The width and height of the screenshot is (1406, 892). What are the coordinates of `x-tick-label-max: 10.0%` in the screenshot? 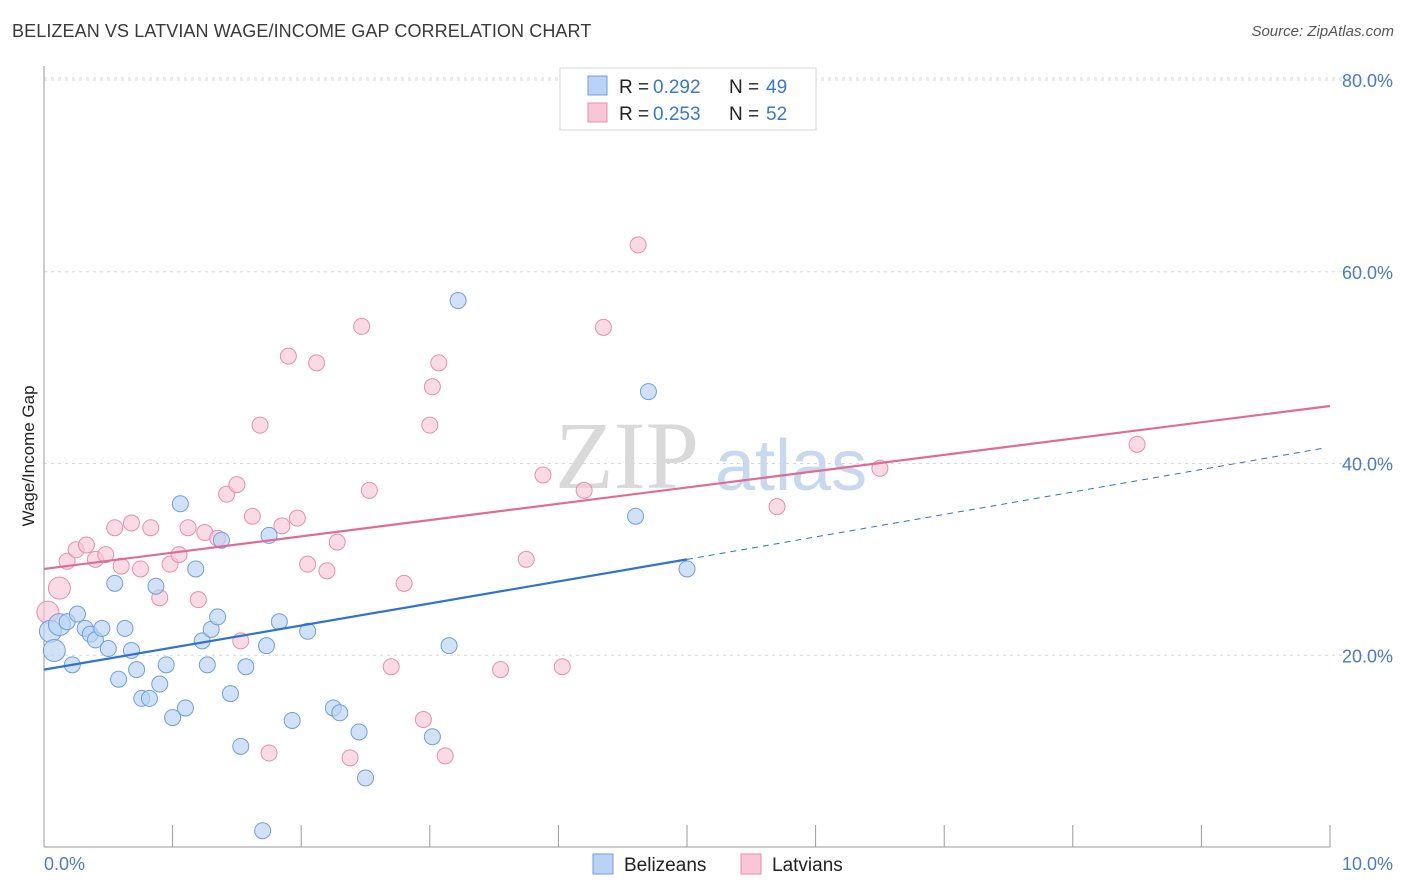 It's located at (1367, 864).